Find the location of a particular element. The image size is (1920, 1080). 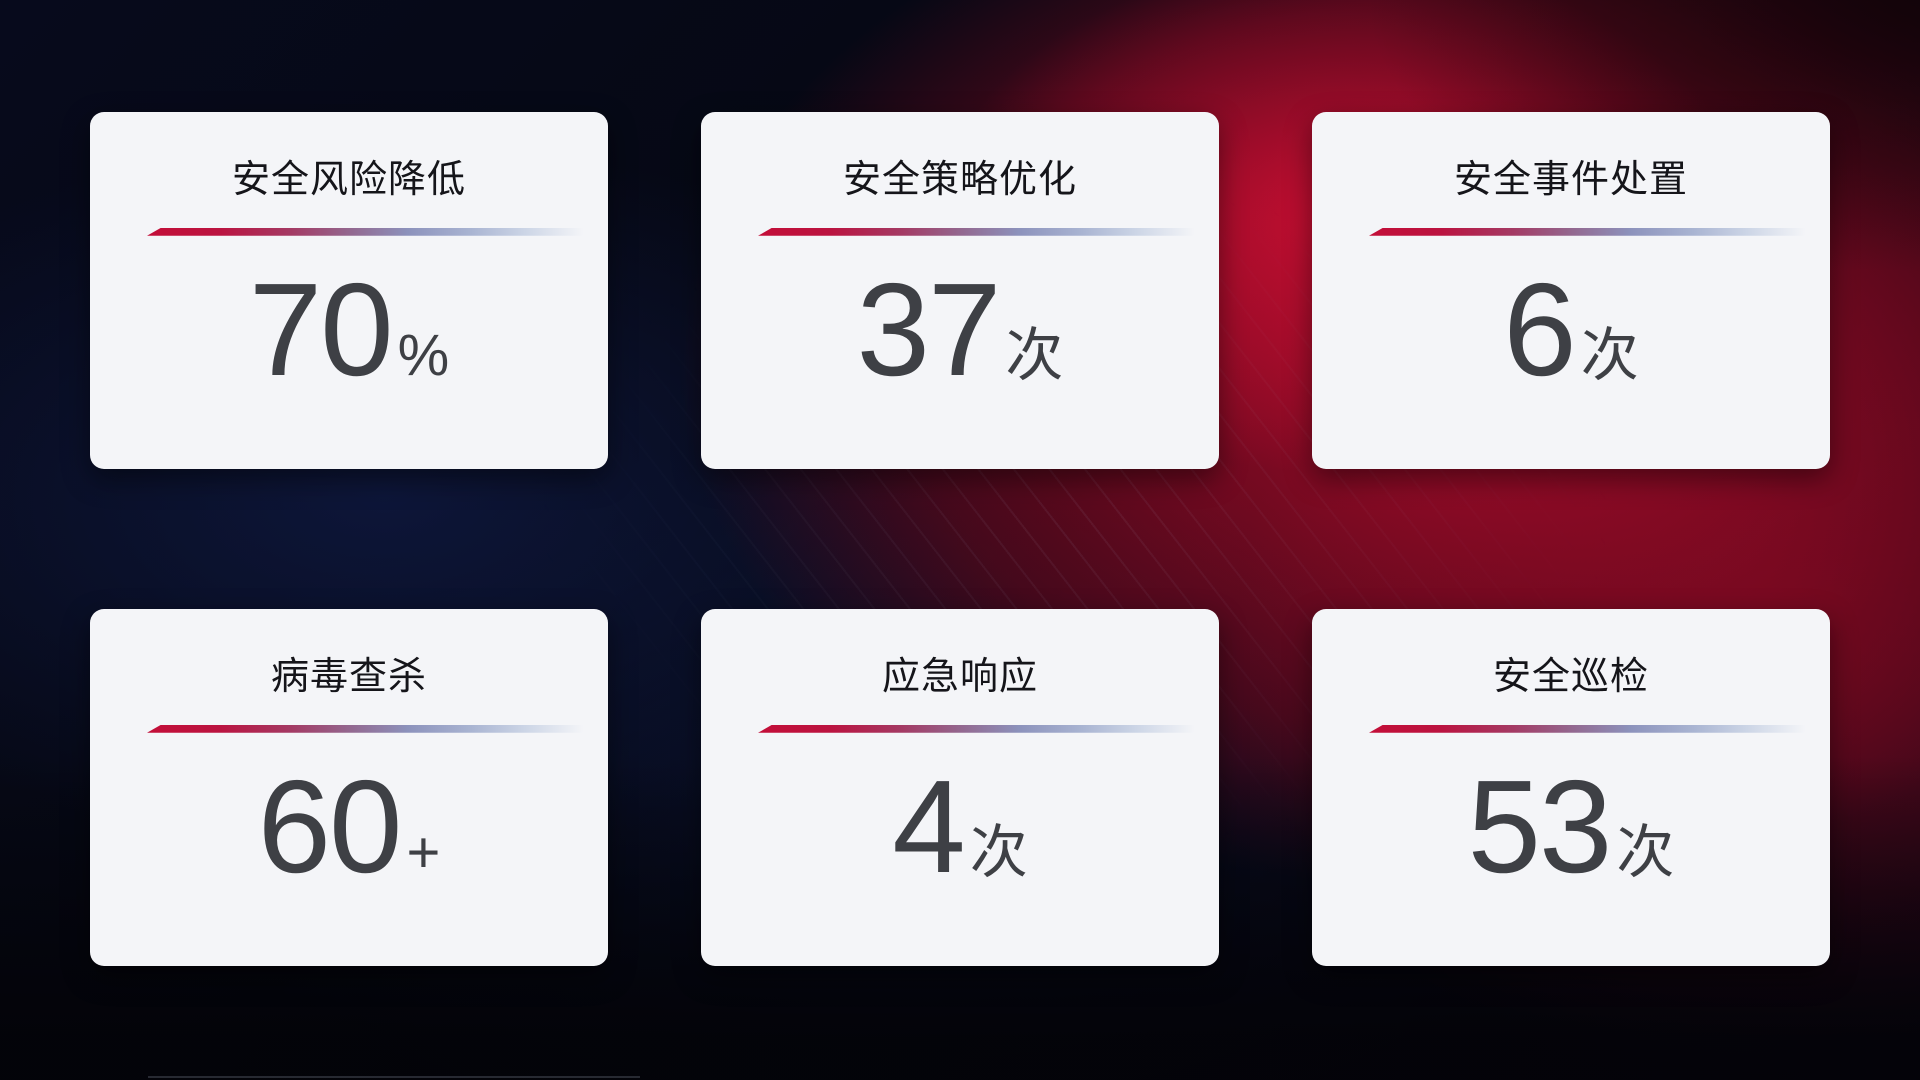

stat-group: 60 + is located at coordinates (349, 826).